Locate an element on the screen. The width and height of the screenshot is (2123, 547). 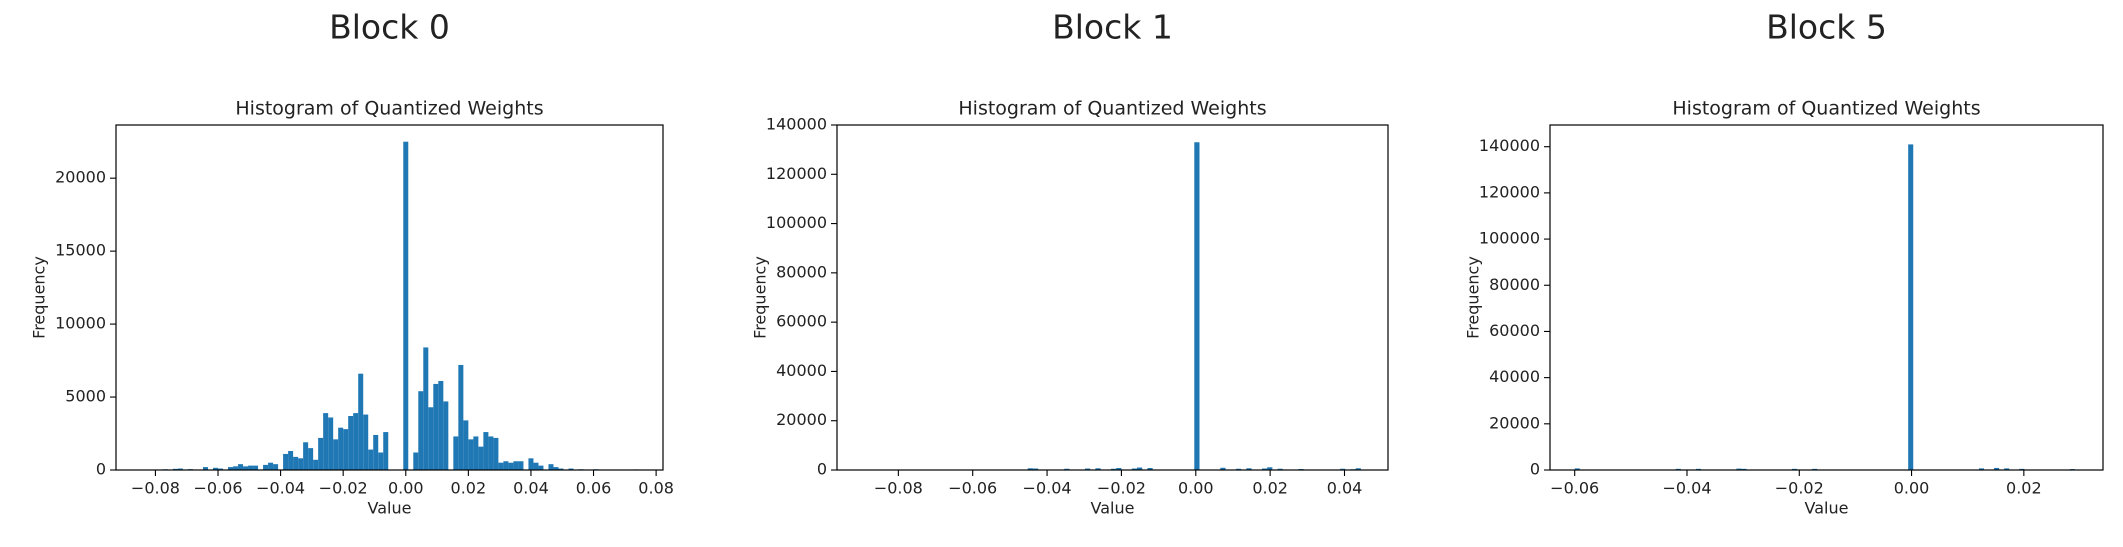
y-tick-label: 60000 is located at coordinates (1514, 330).